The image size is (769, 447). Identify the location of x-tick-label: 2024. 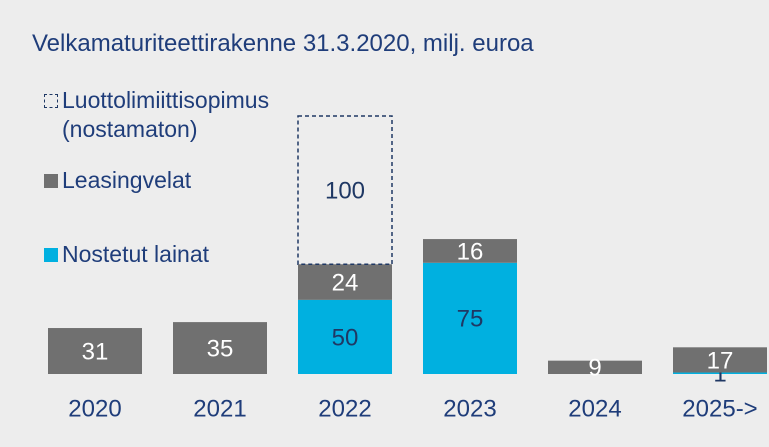
(594, 408).